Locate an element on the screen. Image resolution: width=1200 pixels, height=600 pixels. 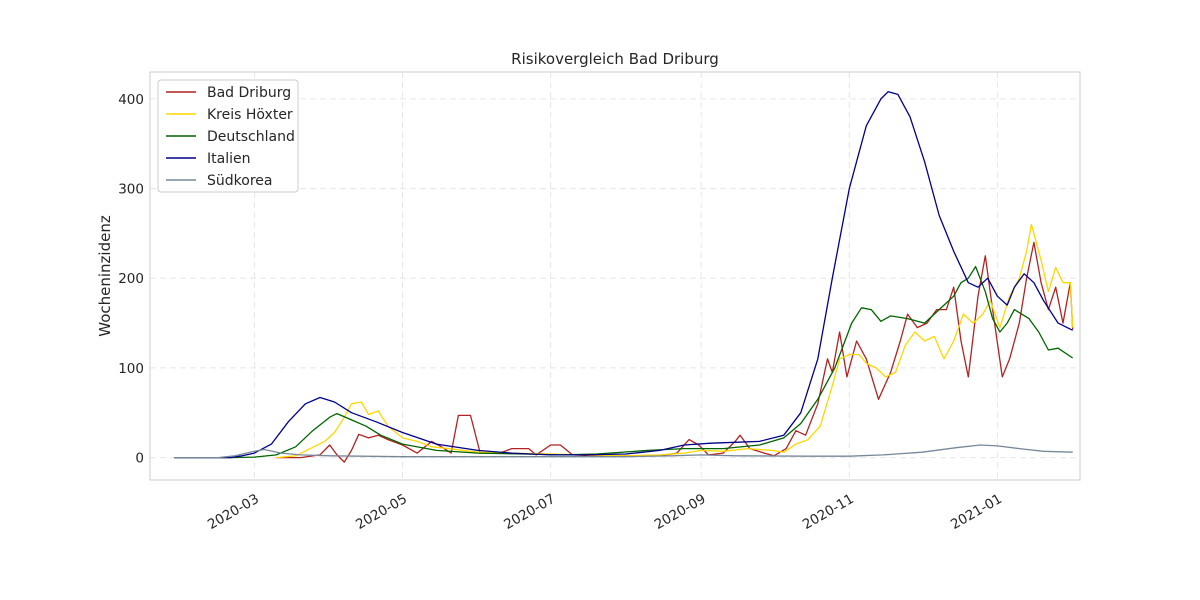
y-axis-label: Wocheninzidenz is located at coordinates (105, 276).